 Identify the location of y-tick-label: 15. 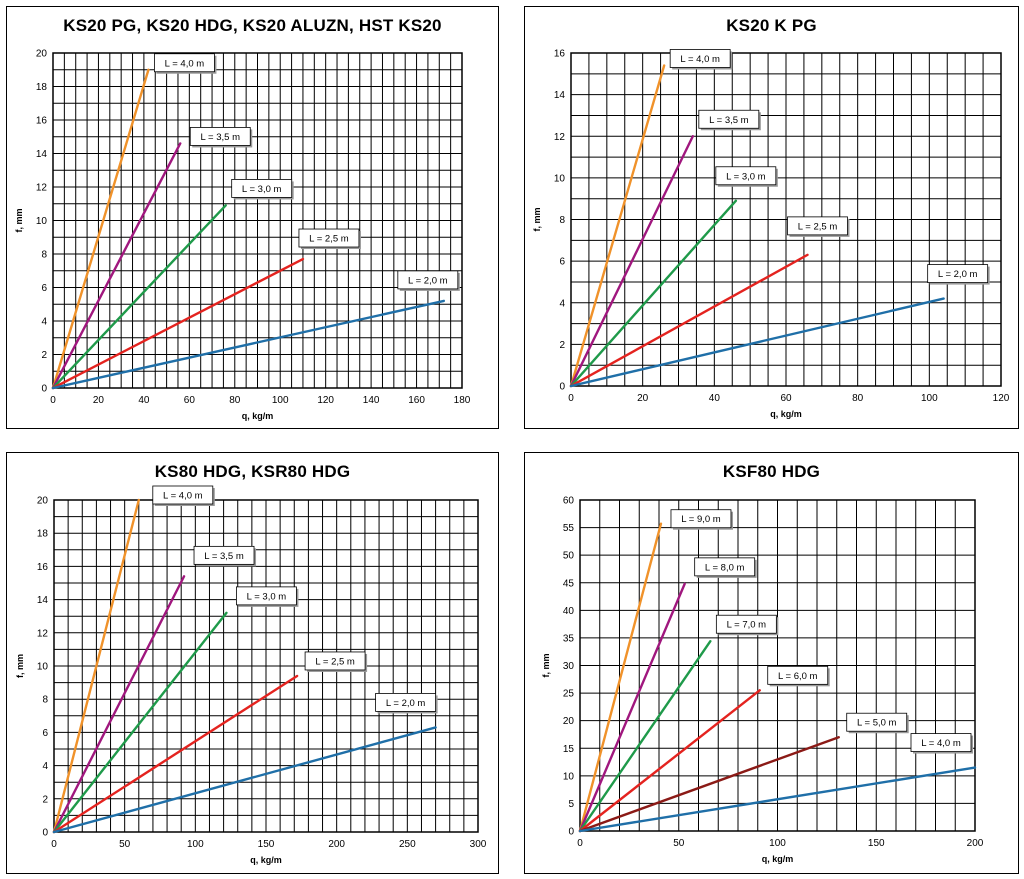
(569, 749).